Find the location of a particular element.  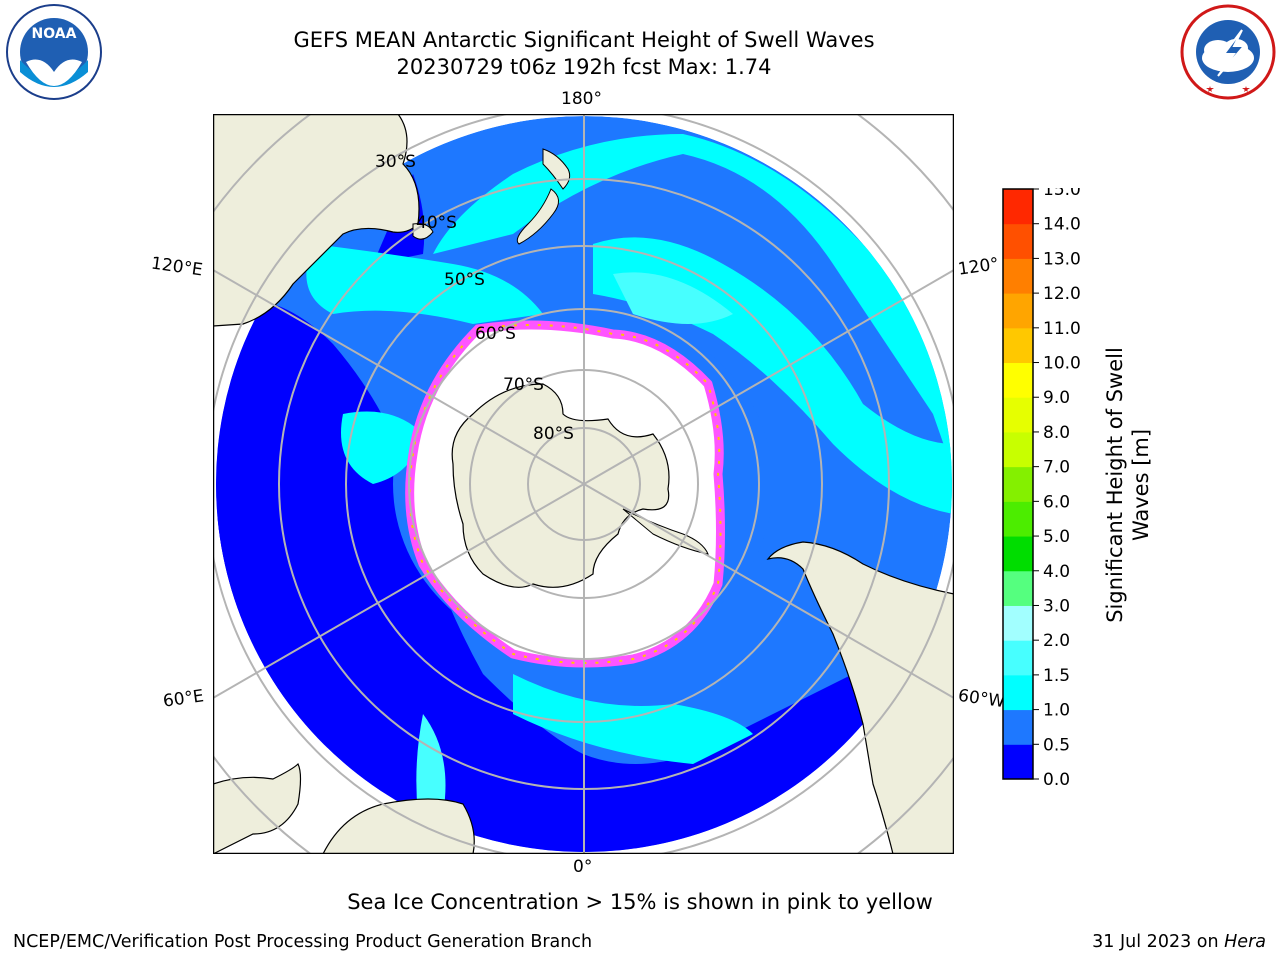

colorbar-tick-label: 0.5 is located at coordinates (1056, 745).